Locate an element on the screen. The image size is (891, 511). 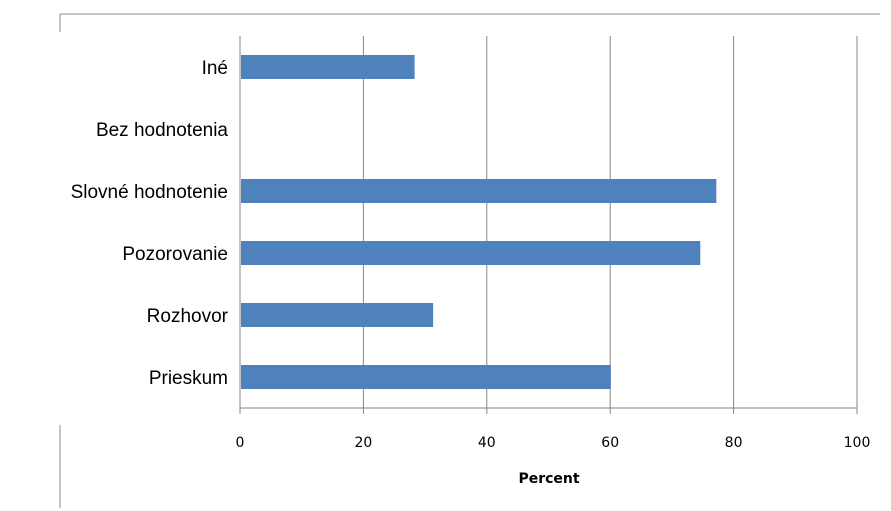
bar-prieskum is located at coordinates (426, 377).